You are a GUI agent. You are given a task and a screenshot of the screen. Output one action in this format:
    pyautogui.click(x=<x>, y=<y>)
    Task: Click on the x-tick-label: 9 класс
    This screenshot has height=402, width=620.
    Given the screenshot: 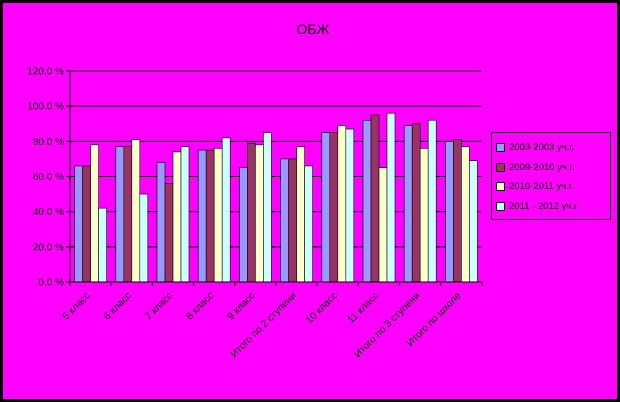 What is the action you would take?
    pyautogui.click(x=242, y=306)
    